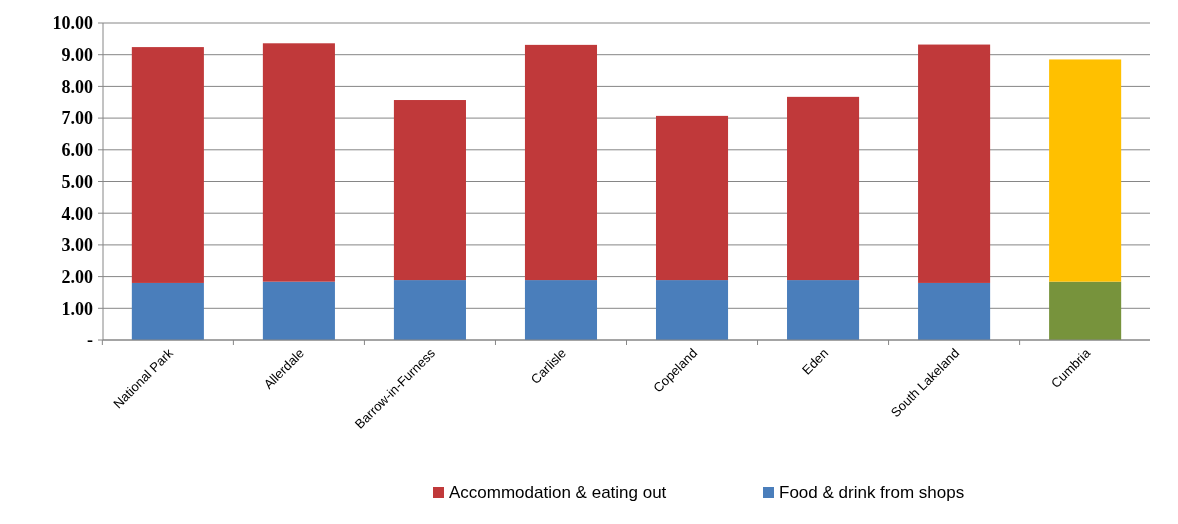 This screenshot has height=524, width=1178. Describe the element at coordinates (872, 492) in the screenshot. I see `legend-label: Food & drink from shops` at that location.